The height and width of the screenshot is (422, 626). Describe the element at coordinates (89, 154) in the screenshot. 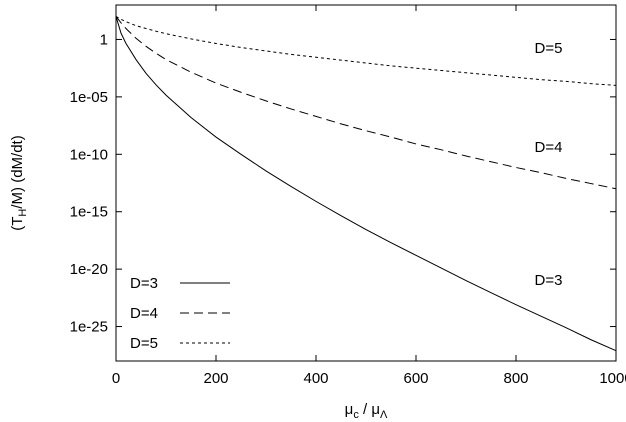

I see `y-tick-label-2: 1e-10` at that location.